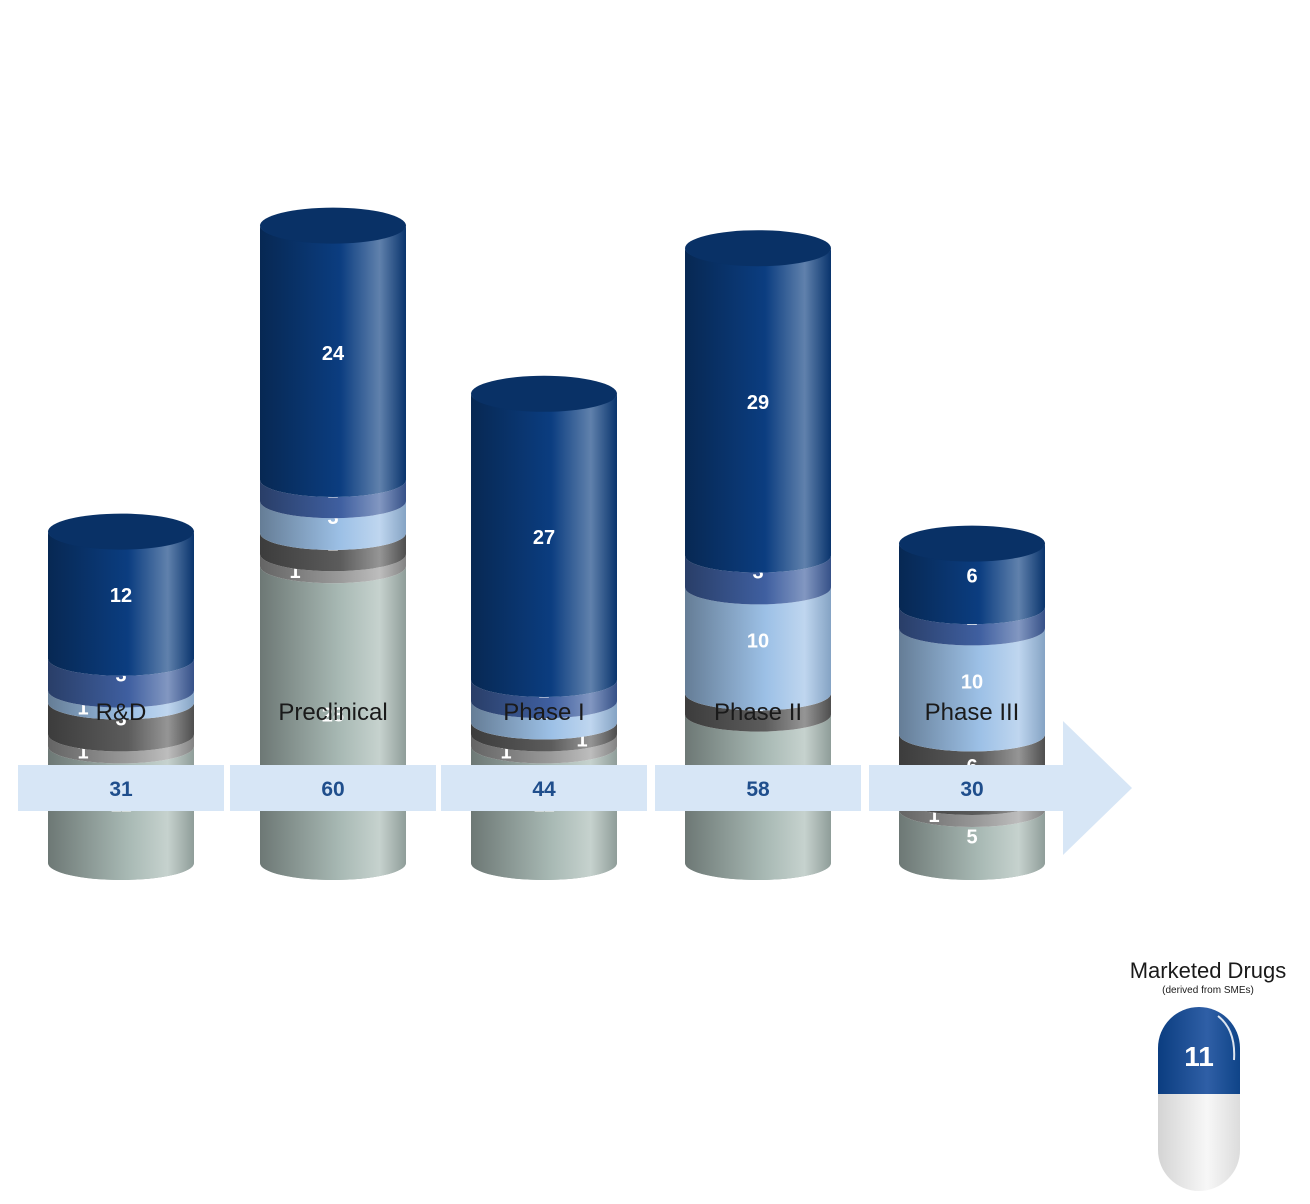 The image size is (1310, 1204). I want to click on marketed-drugs-value: 11, so click(1199, 1056).